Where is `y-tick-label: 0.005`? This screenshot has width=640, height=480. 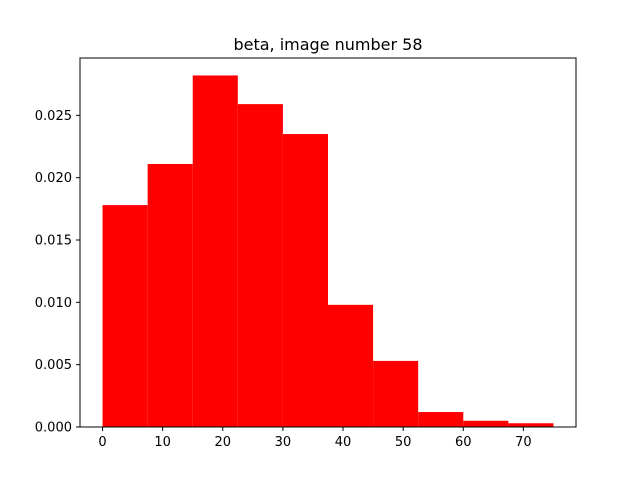
y-tick-label: 0.005 is located at coordinates (53, 365).